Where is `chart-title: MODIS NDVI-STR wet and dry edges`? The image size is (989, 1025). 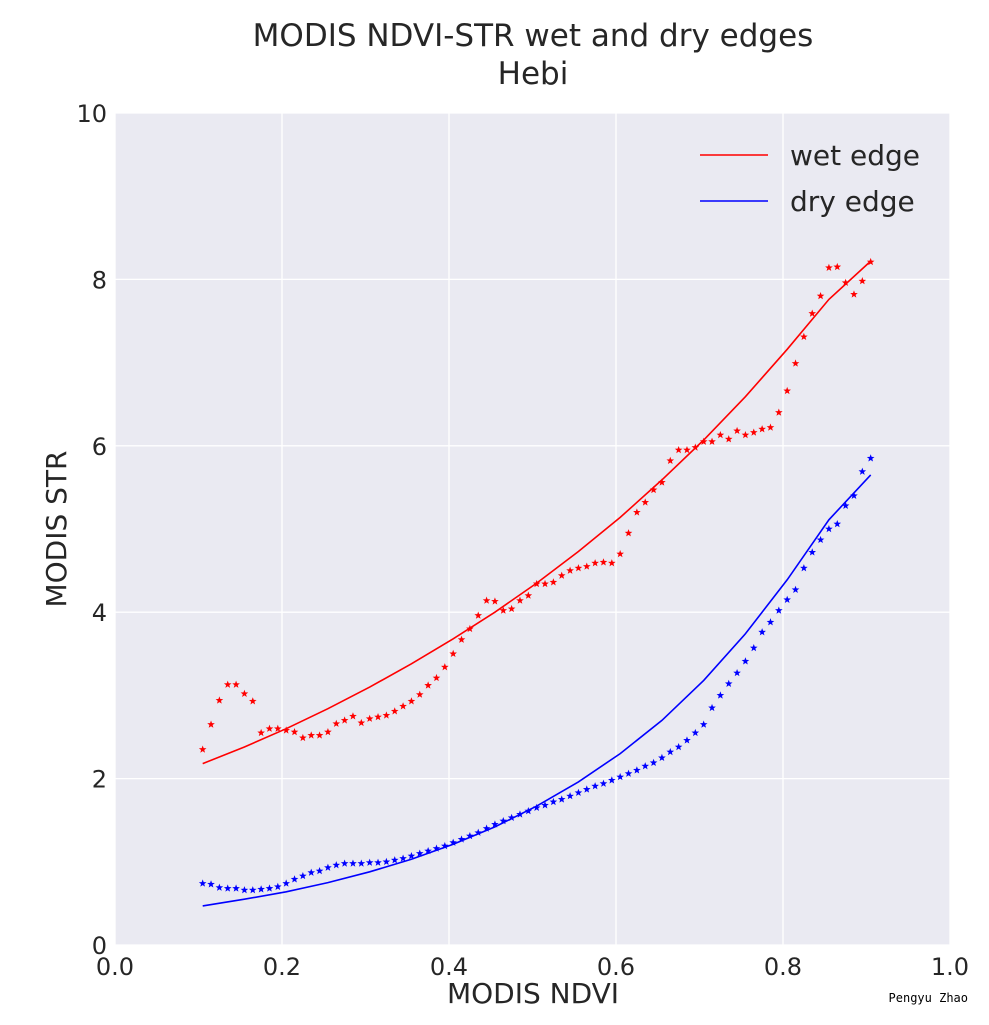 chart-title: MODIS NDVI-STR wet and dry edges is located at coordinates (533, 36).